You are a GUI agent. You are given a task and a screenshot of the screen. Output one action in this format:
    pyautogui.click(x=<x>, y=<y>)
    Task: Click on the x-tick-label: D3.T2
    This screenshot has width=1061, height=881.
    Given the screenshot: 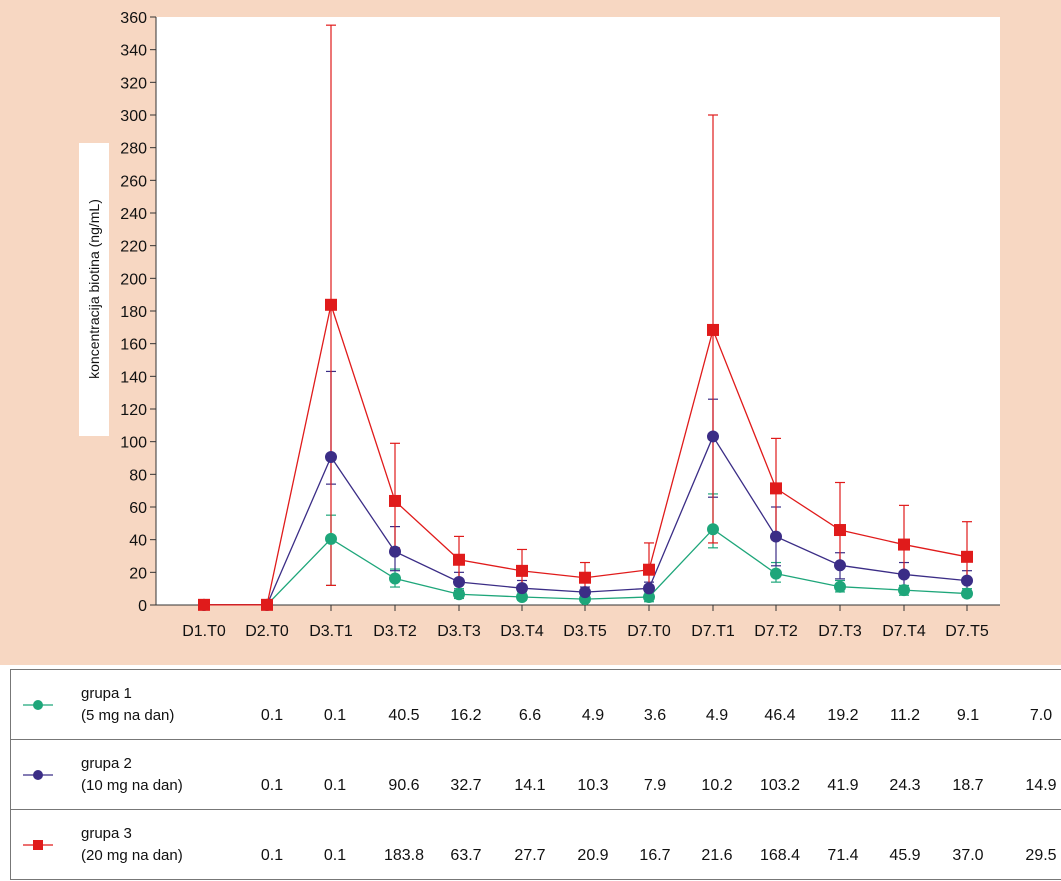 What is the action you would take?
    pyautogui.click(x=395, y=631)
    